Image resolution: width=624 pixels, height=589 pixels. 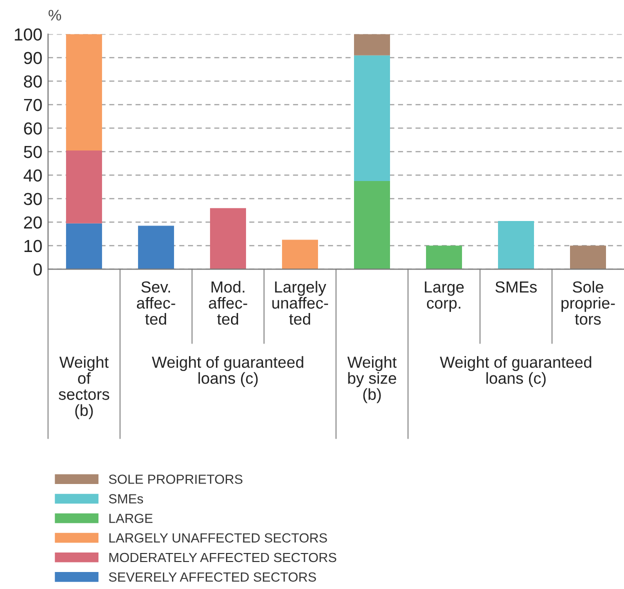 I want to click on y-tick-label: 0, so click(x=38, y=269).